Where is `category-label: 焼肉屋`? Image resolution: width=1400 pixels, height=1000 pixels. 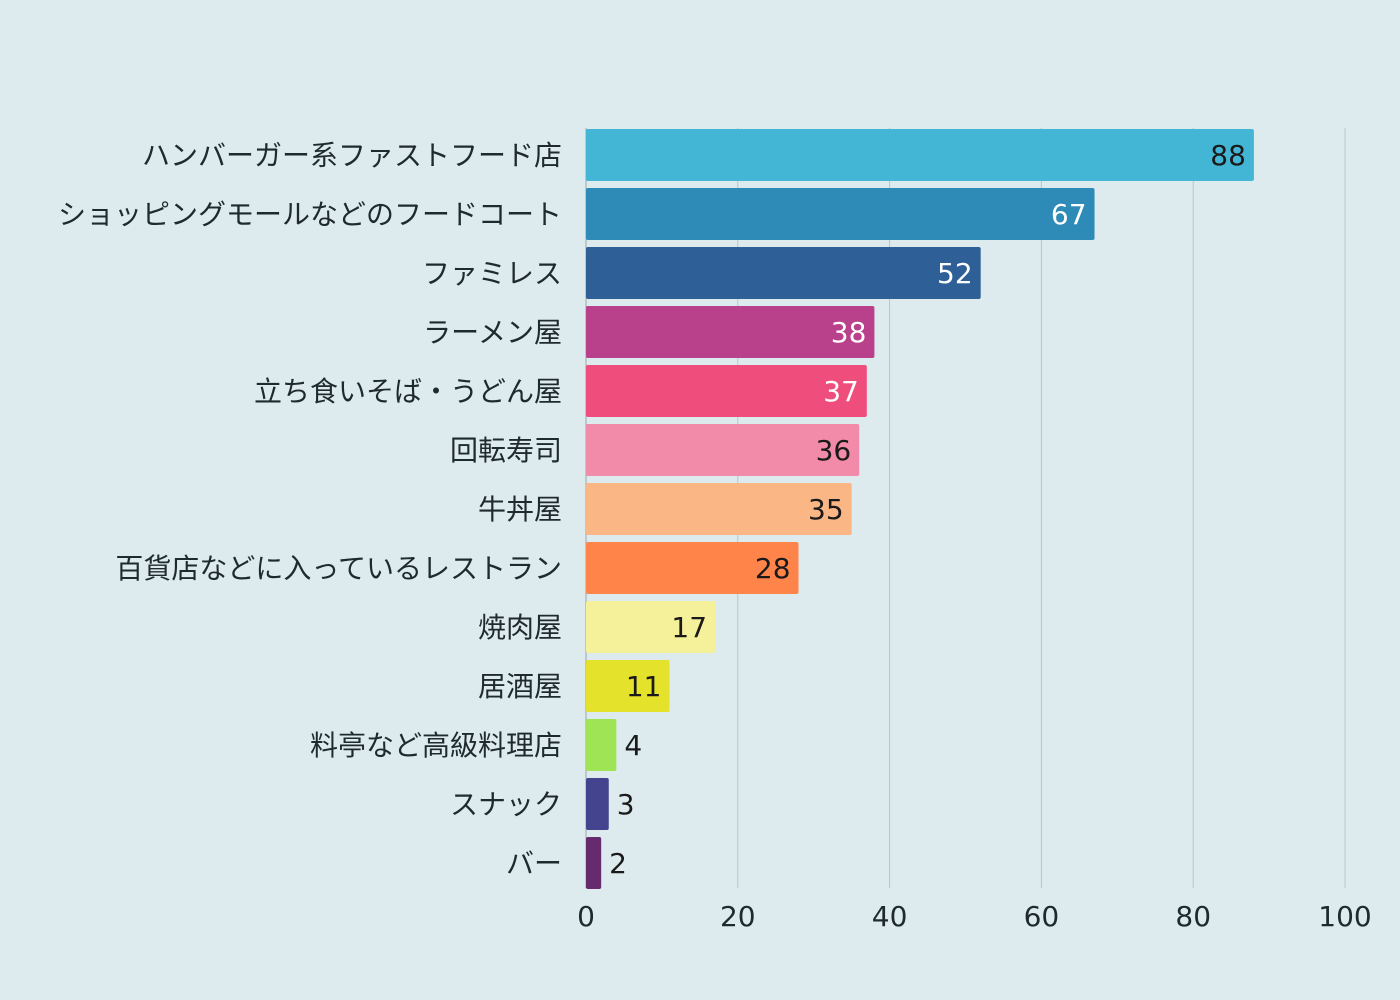
category-label: 焼肉屋 is located at coordinates (520, 627).